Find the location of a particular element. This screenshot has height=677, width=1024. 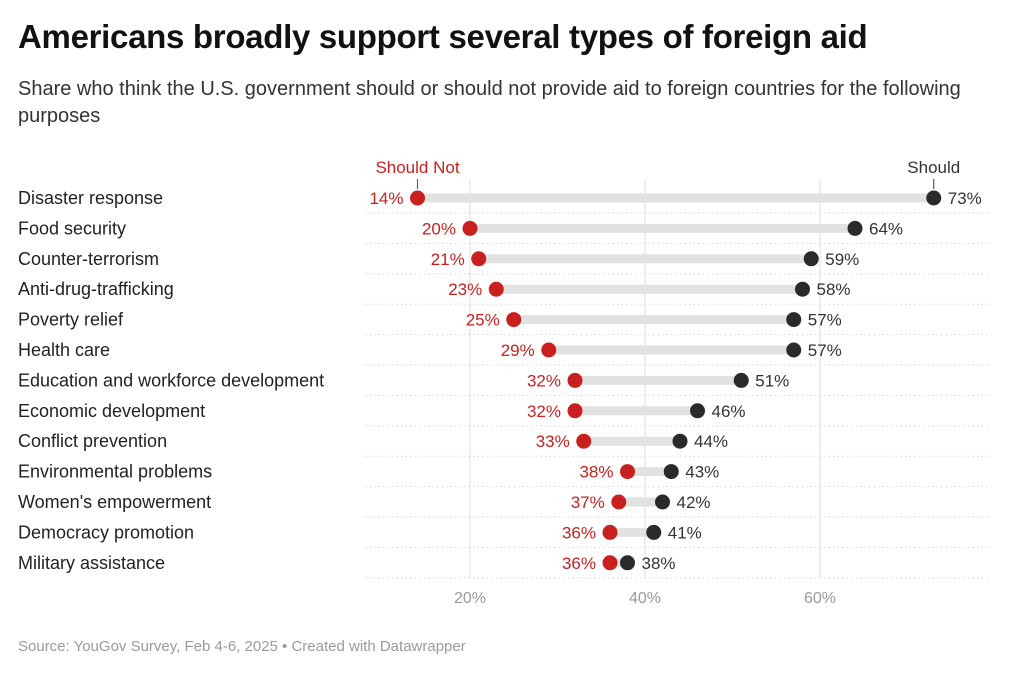

should-value-label: 46% is located at coordinates (729, 411).